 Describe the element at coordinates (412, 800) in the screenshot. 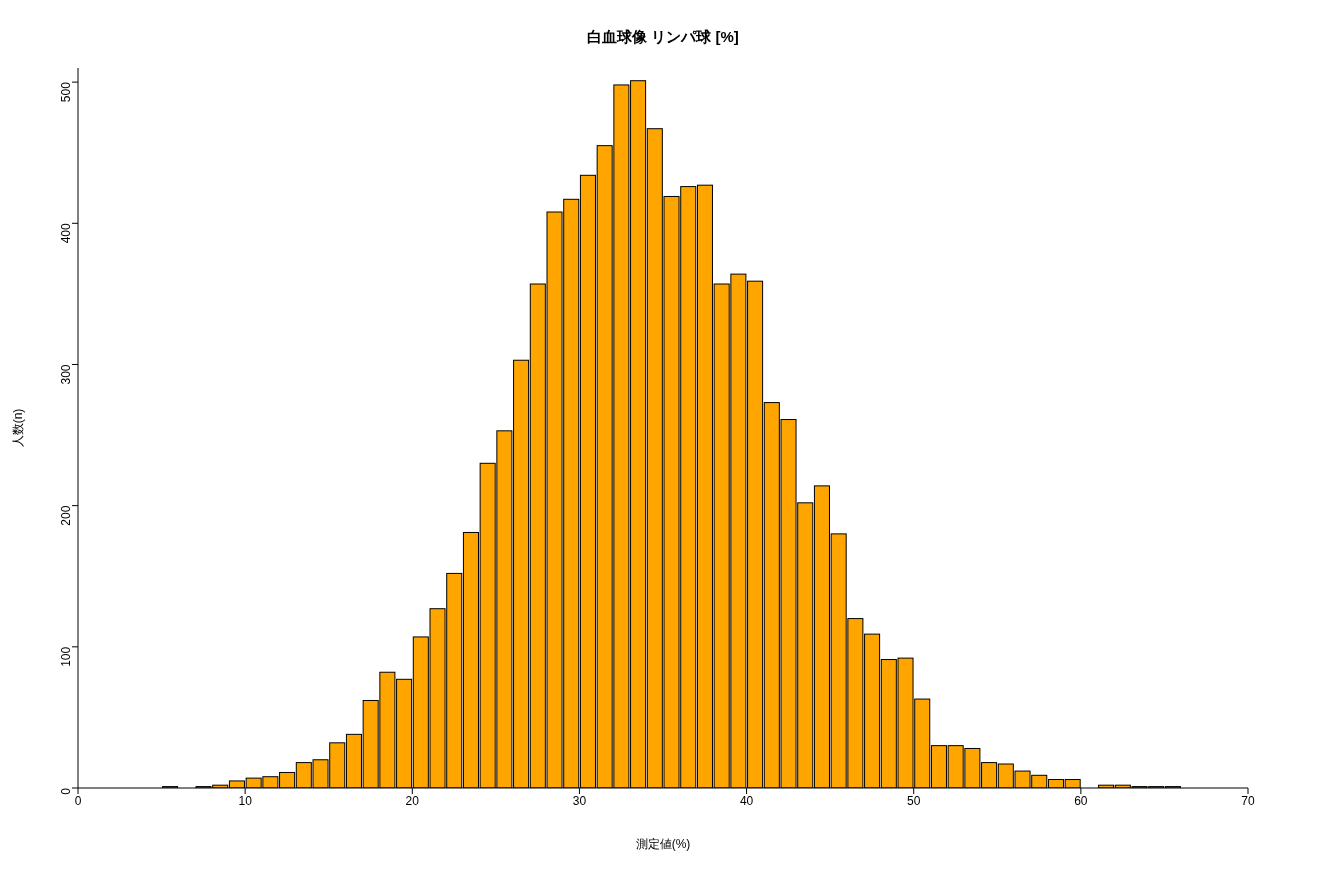

I see `x-tick-label: 20` at that location.